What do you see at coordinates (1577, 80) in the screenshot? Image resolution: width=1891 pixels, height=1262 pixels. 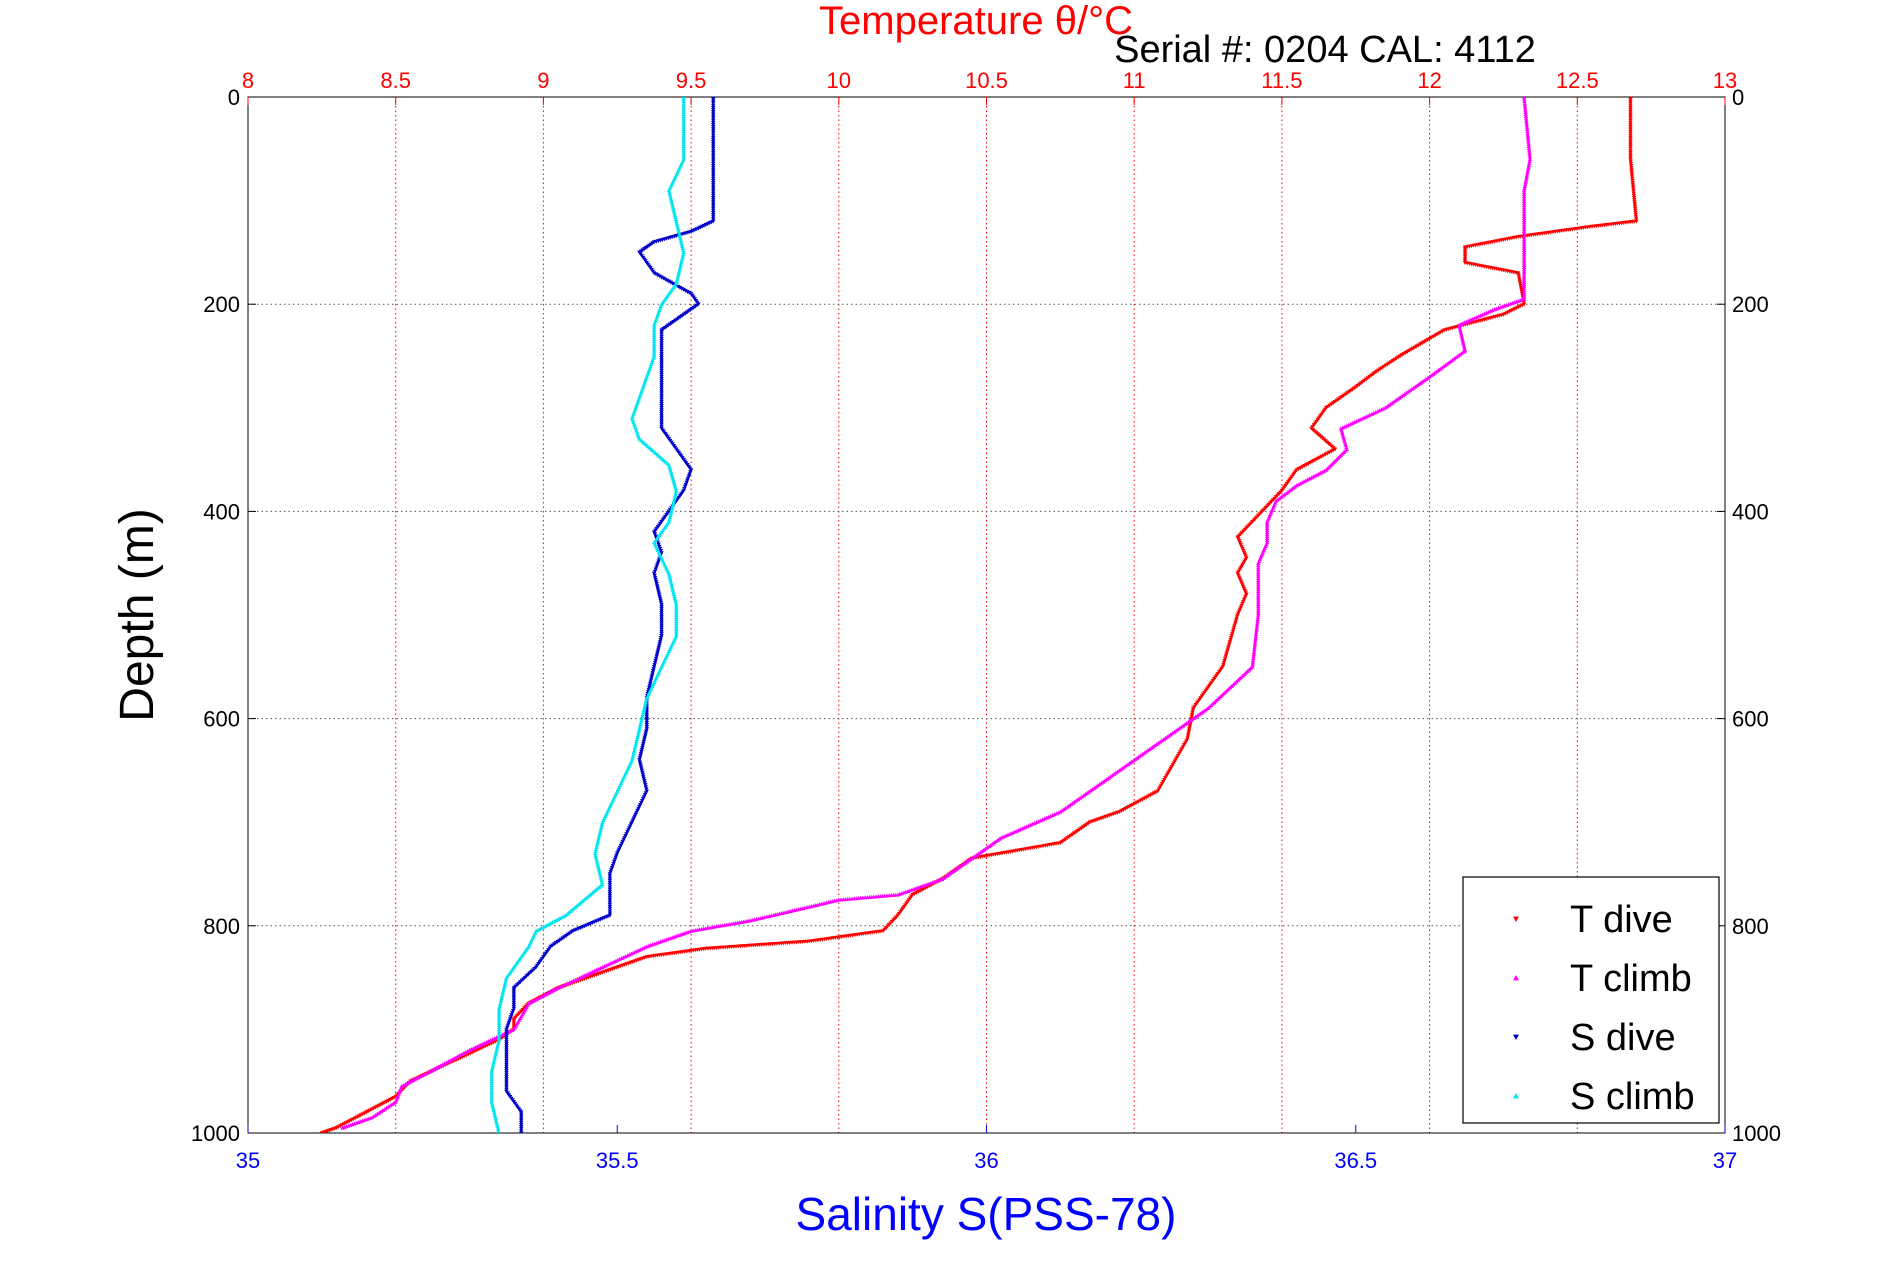 I see `temp-tick-label: 12.5` at bounding box center [1577, 80].